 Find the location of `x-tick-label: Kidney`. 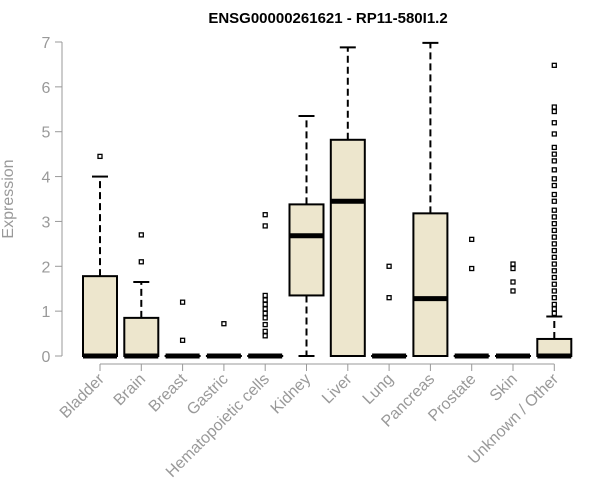

x-tick-label: Kidney is located at coordinates (291, 394).